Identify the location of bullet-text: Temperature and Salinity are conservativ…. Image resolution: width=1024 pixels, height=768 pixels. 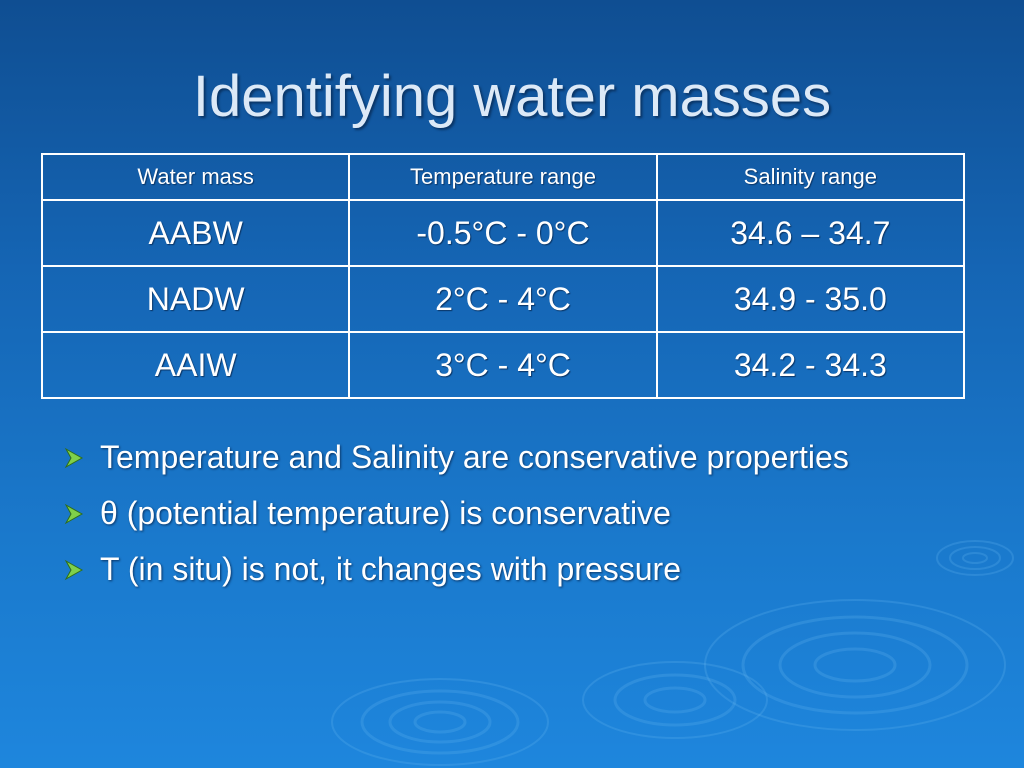
(474, 457).